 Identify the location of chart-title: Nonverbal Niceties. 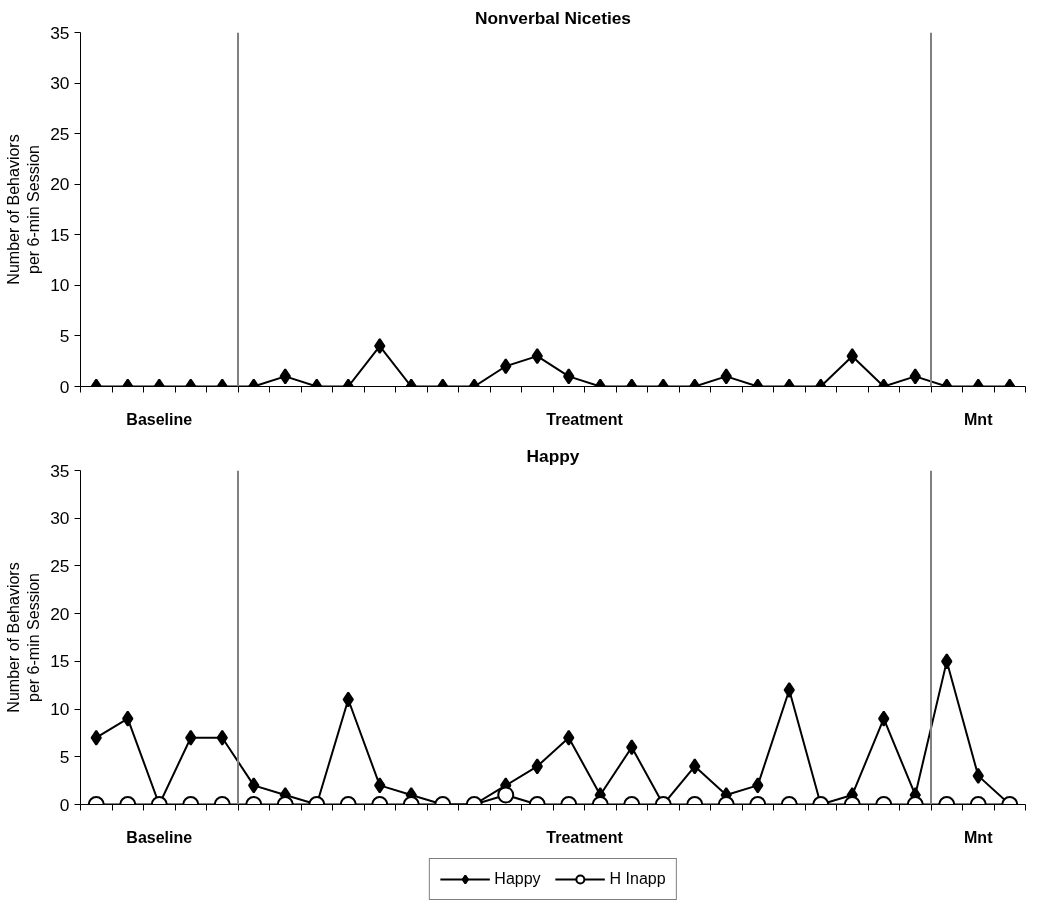
(553, 17).